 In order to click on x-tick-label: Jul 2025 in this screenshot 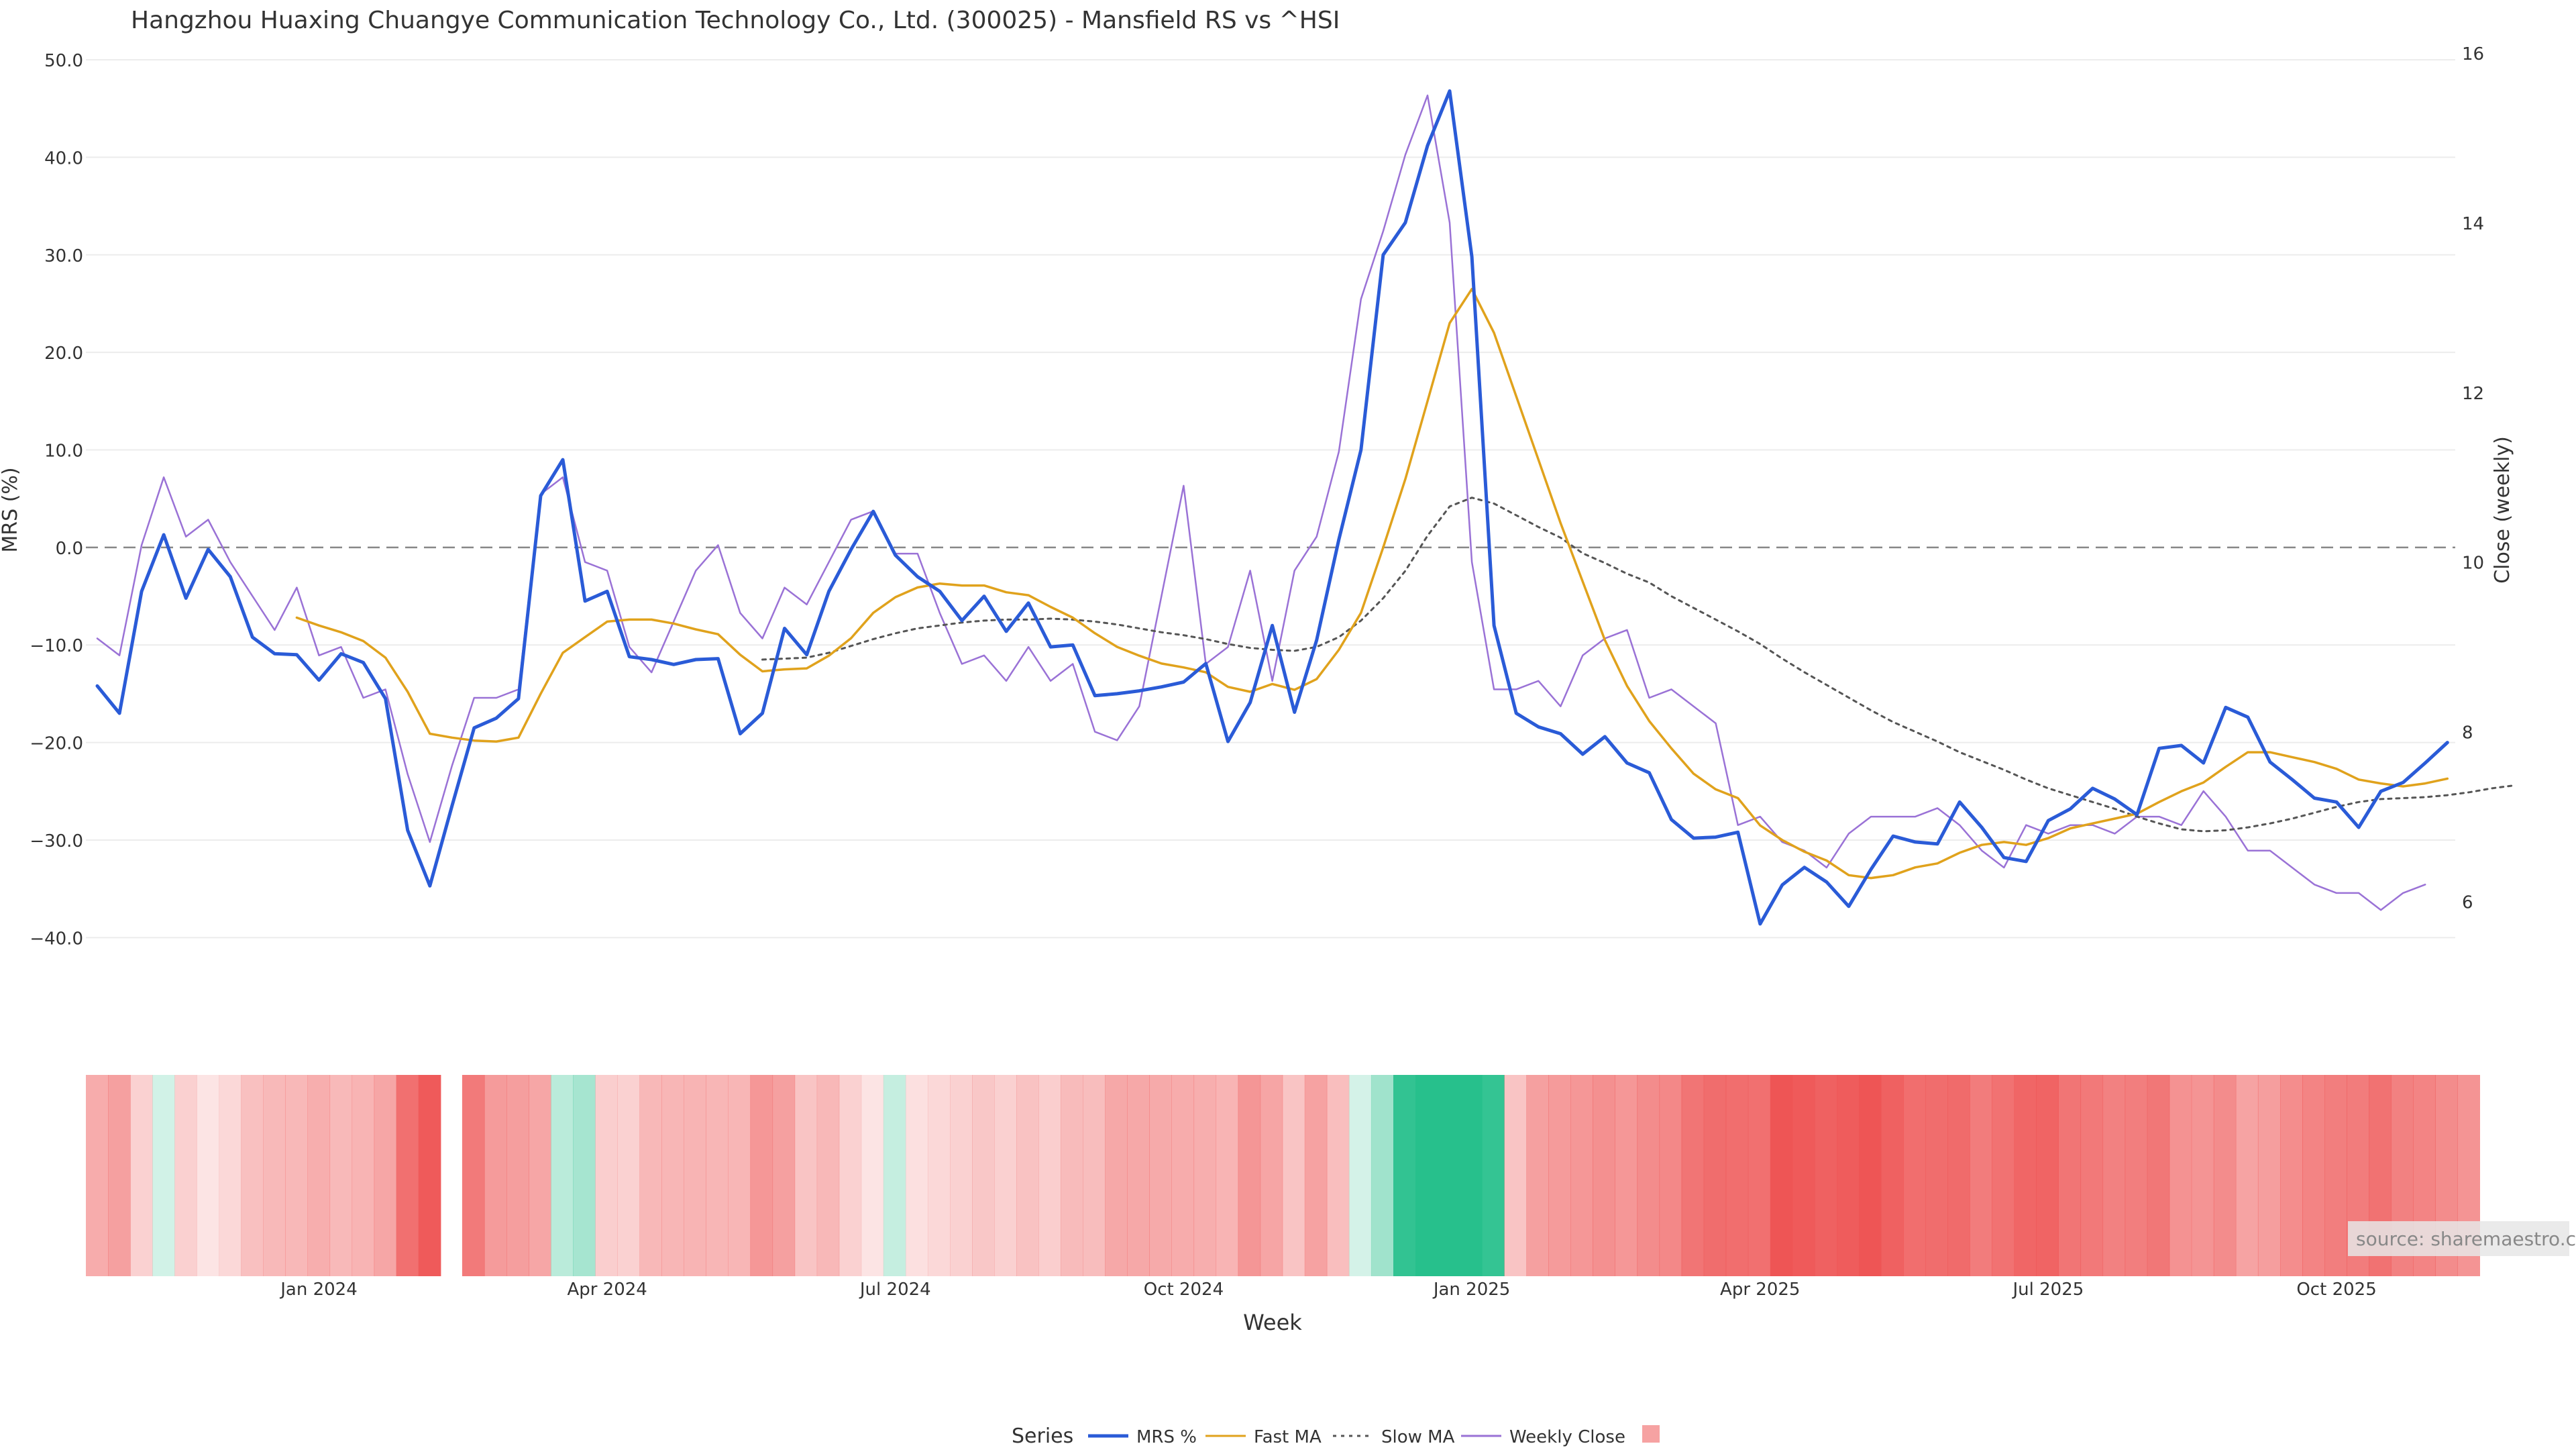, I will do `click(2047, 1290)`.